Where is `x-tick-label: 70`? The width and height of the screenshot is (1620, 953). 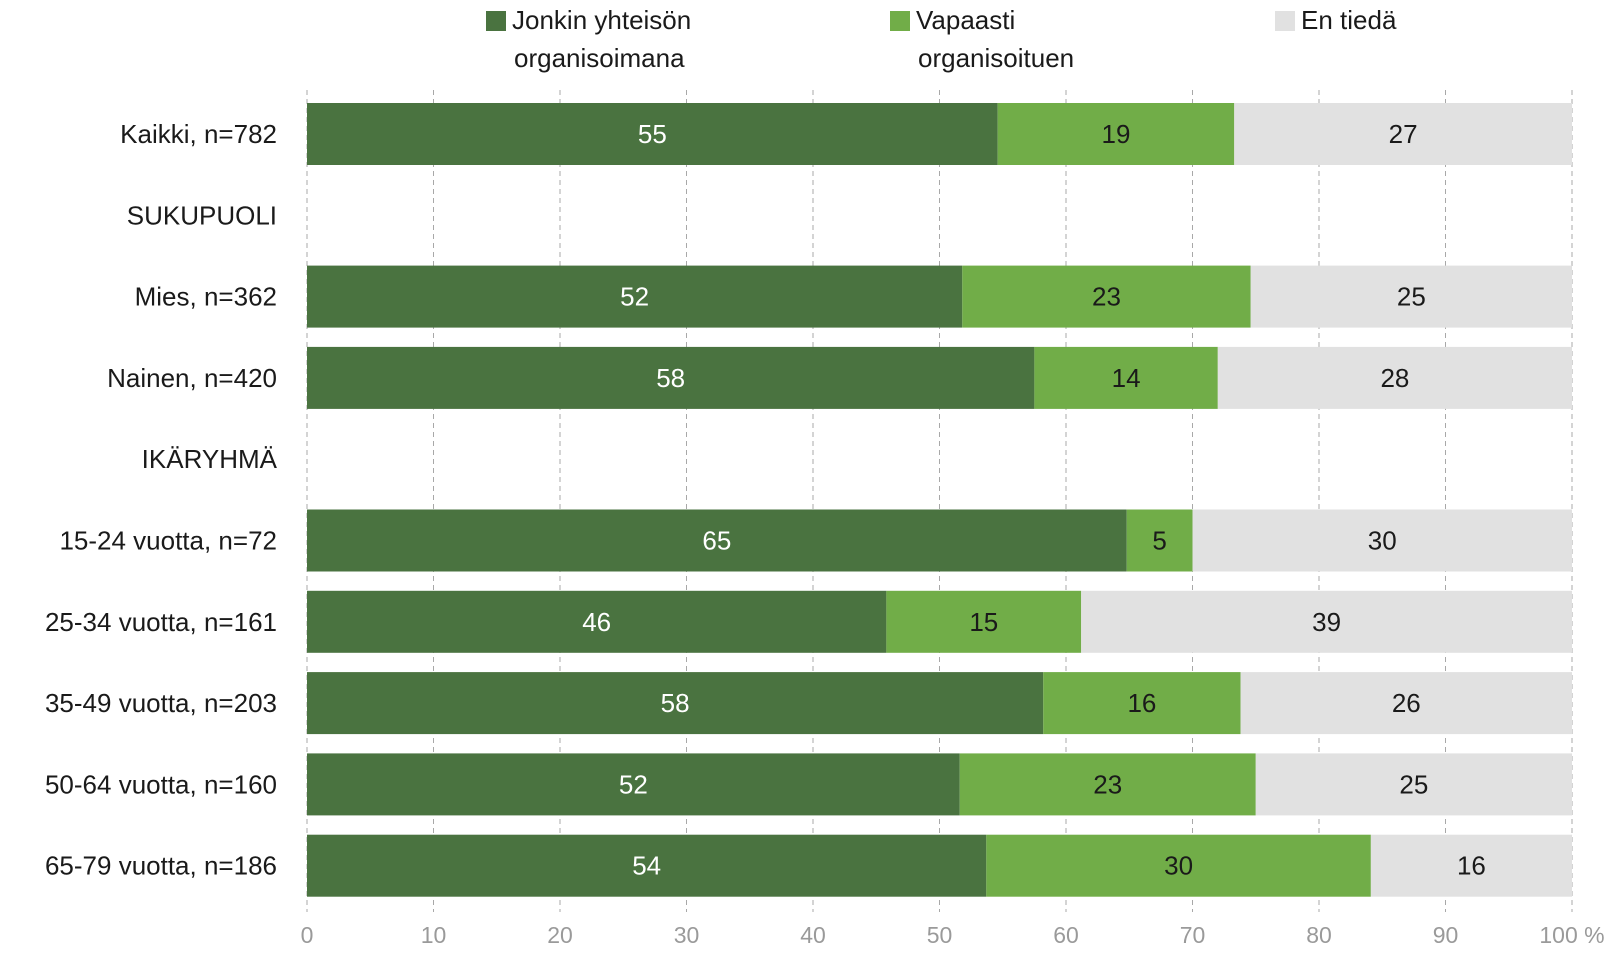
x-tick-label: 70 is located at coordinates (1193, 935).